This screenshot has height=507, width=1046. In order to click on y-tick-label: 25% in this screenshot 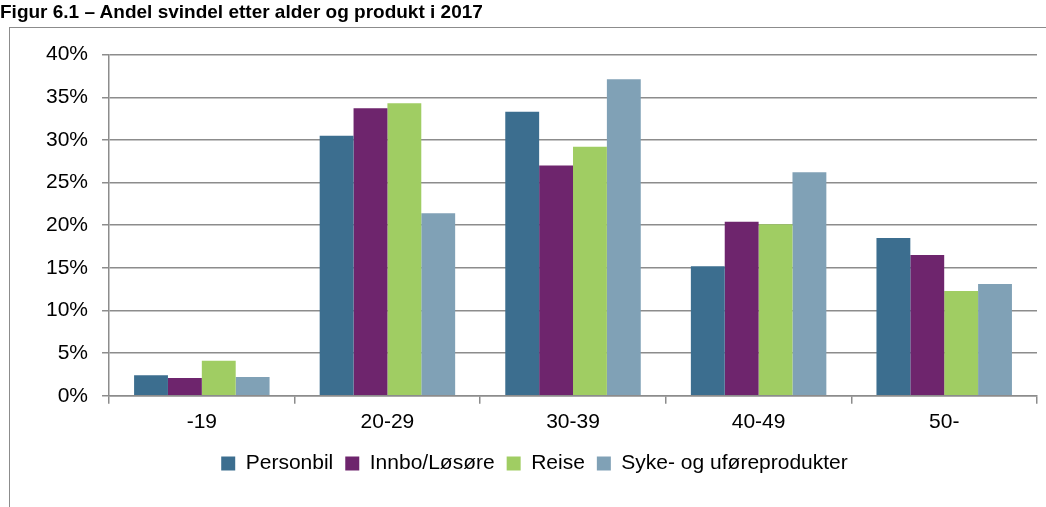, I will do `click(67, 181)`.